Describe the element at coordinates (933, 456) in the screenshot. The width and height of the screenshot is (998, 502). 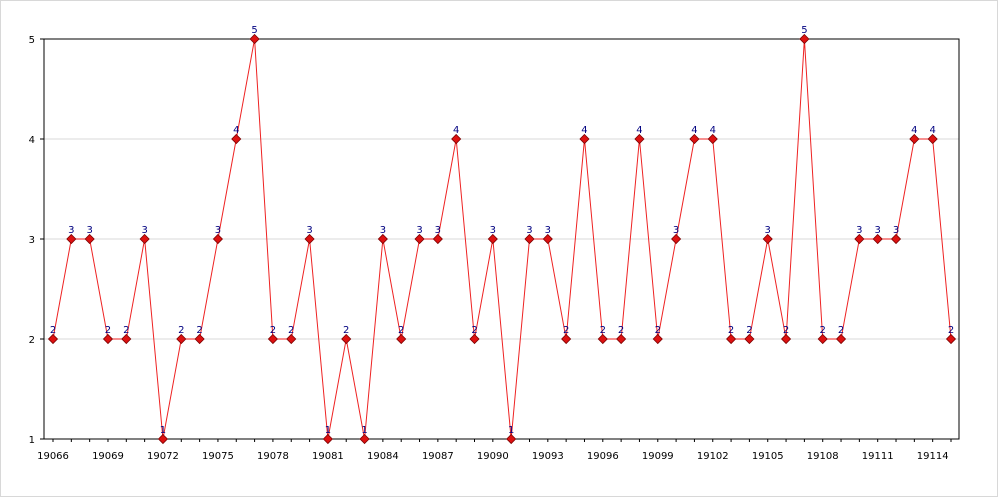
I see `x-tick-label: 19114` at that location.